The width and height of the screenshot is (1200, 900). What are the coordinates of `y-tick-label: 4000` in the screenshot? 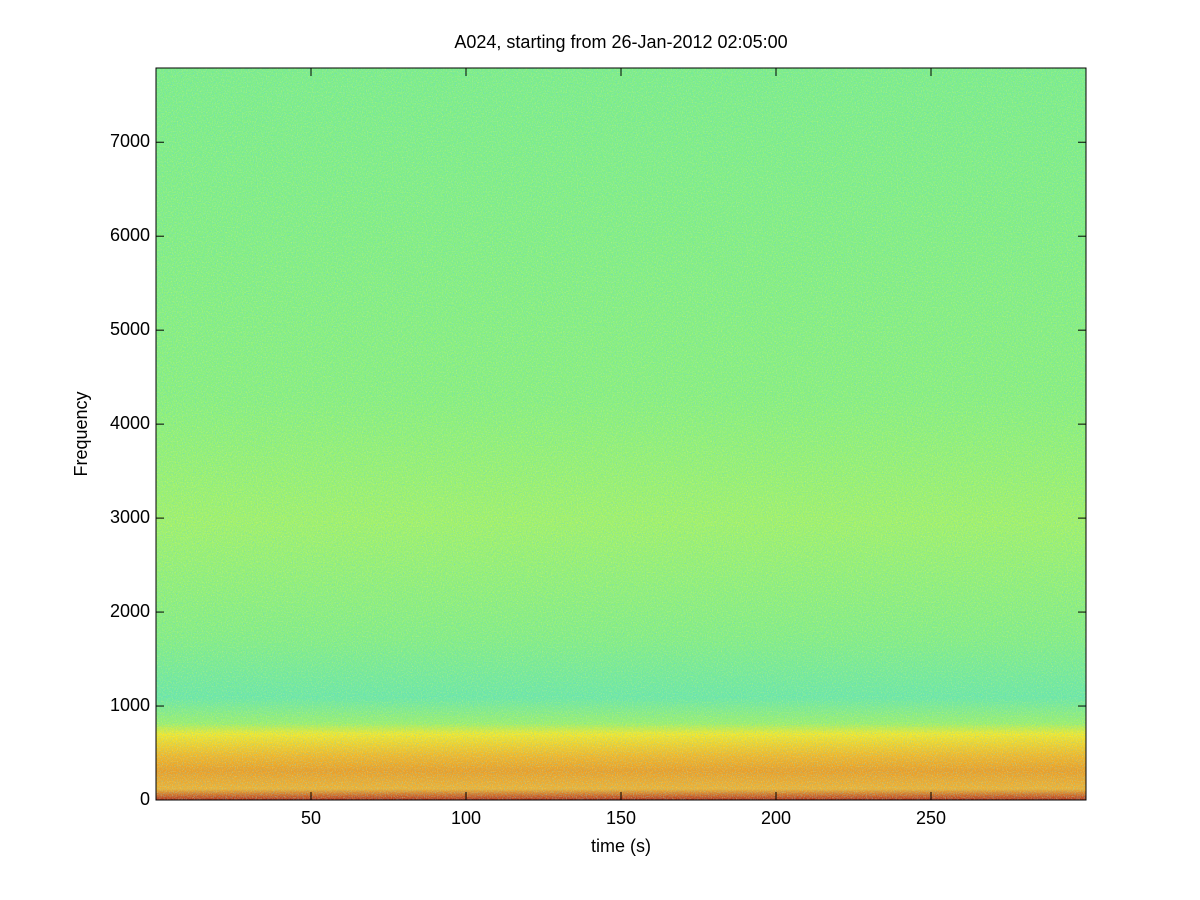 It's located at (130, 423).